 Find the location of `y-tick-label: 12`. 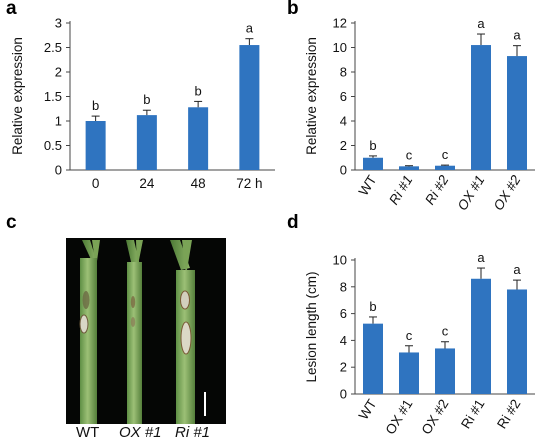

y-tick-label: 12 is located at coordinates (340, 23).